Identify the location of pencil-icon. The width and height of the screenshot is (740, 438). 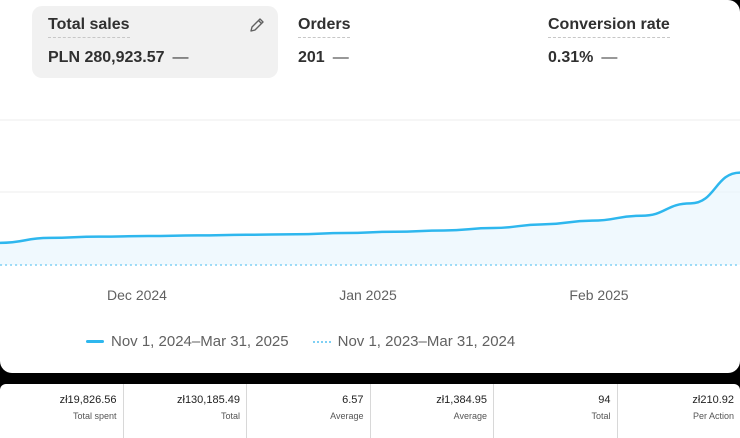
(257, 25).